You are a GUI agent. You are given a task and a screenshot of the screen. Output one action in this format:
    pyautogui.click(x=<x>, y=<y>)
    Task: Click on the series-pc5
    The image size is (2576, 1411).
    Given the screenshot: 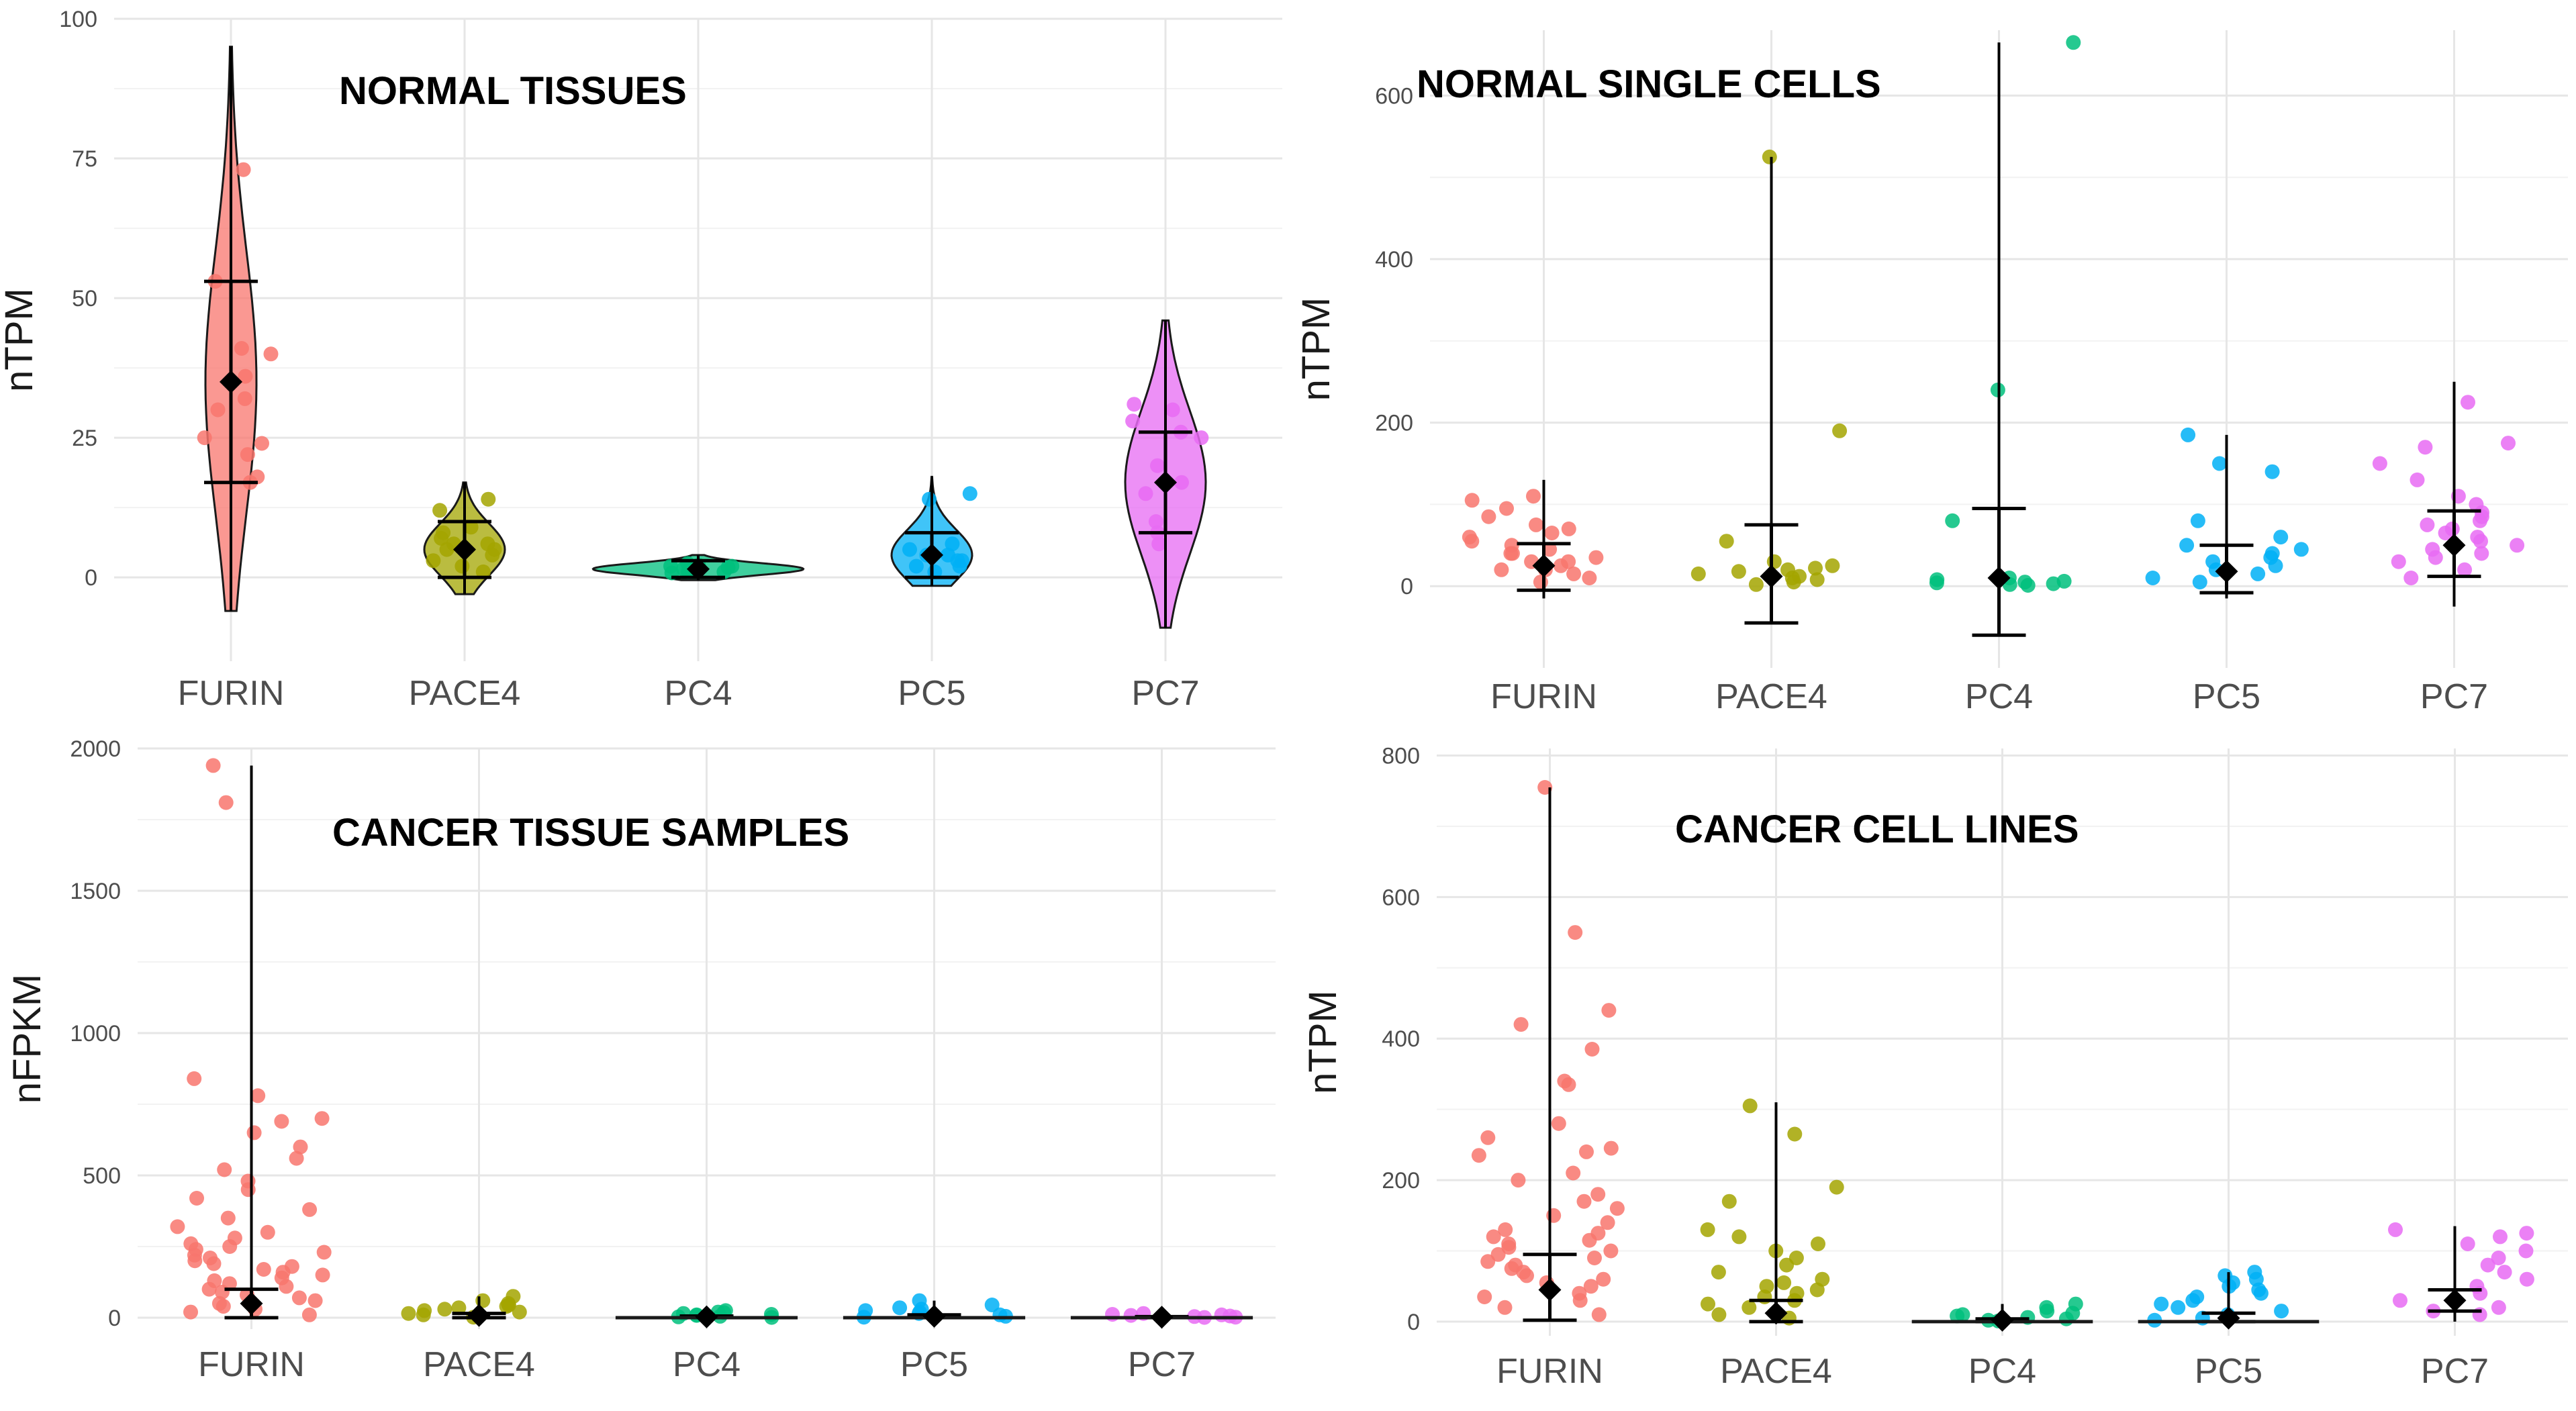 What is the action you would take?
    pyautogui.click(x=934, y=531)
    